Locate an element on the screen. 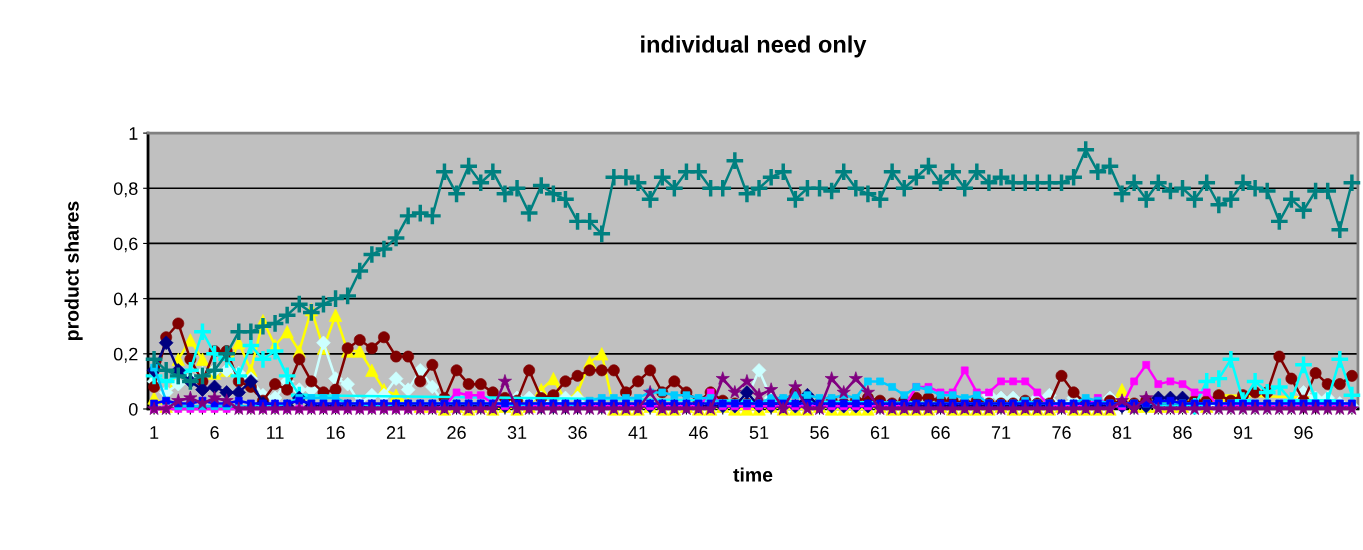 Image resolution: width=1363 pixels, height=550 pixels. x-tick-label: 76 is located at coordinates (1061, 432).